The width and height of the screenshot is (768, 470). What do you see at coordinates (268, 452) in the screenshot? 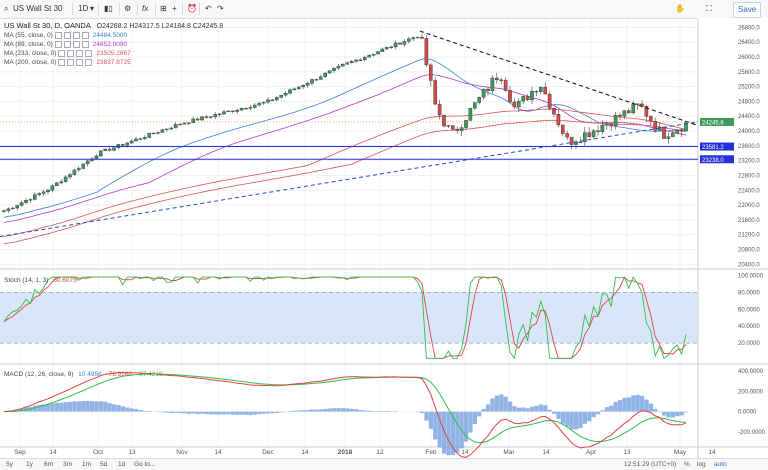
I see `time-tick-label: Dec` at bounding box center [268, 452].